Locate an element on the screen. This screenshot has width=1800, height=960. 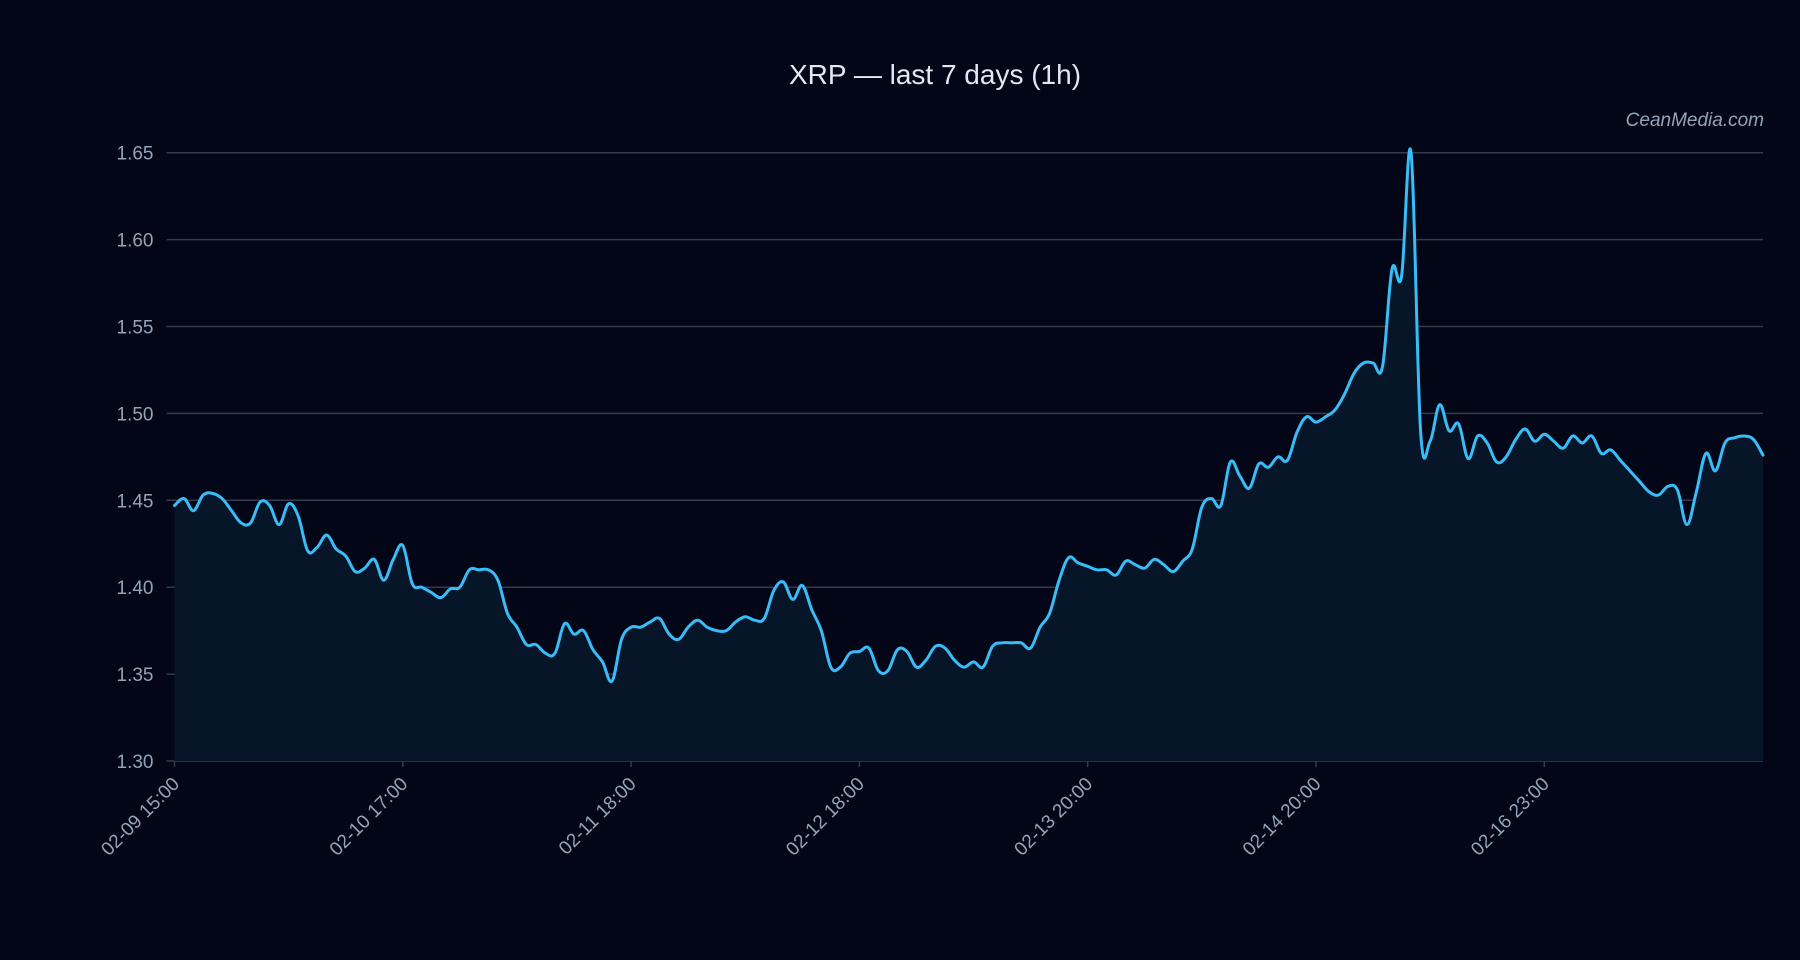
watermark: CeanMedia.com is located at coordinates (1695, 120).